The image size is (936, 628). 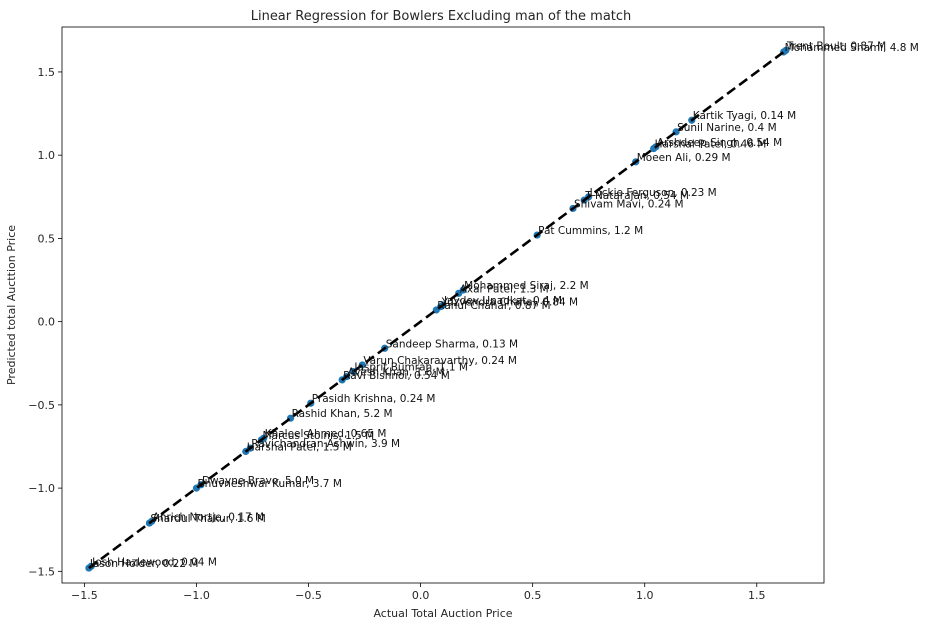 What do you see at coordinates (144, 564) in the screenshot?
I see `point-label: Jason Holder, 0.22 M` at bounding box center [144, 564].